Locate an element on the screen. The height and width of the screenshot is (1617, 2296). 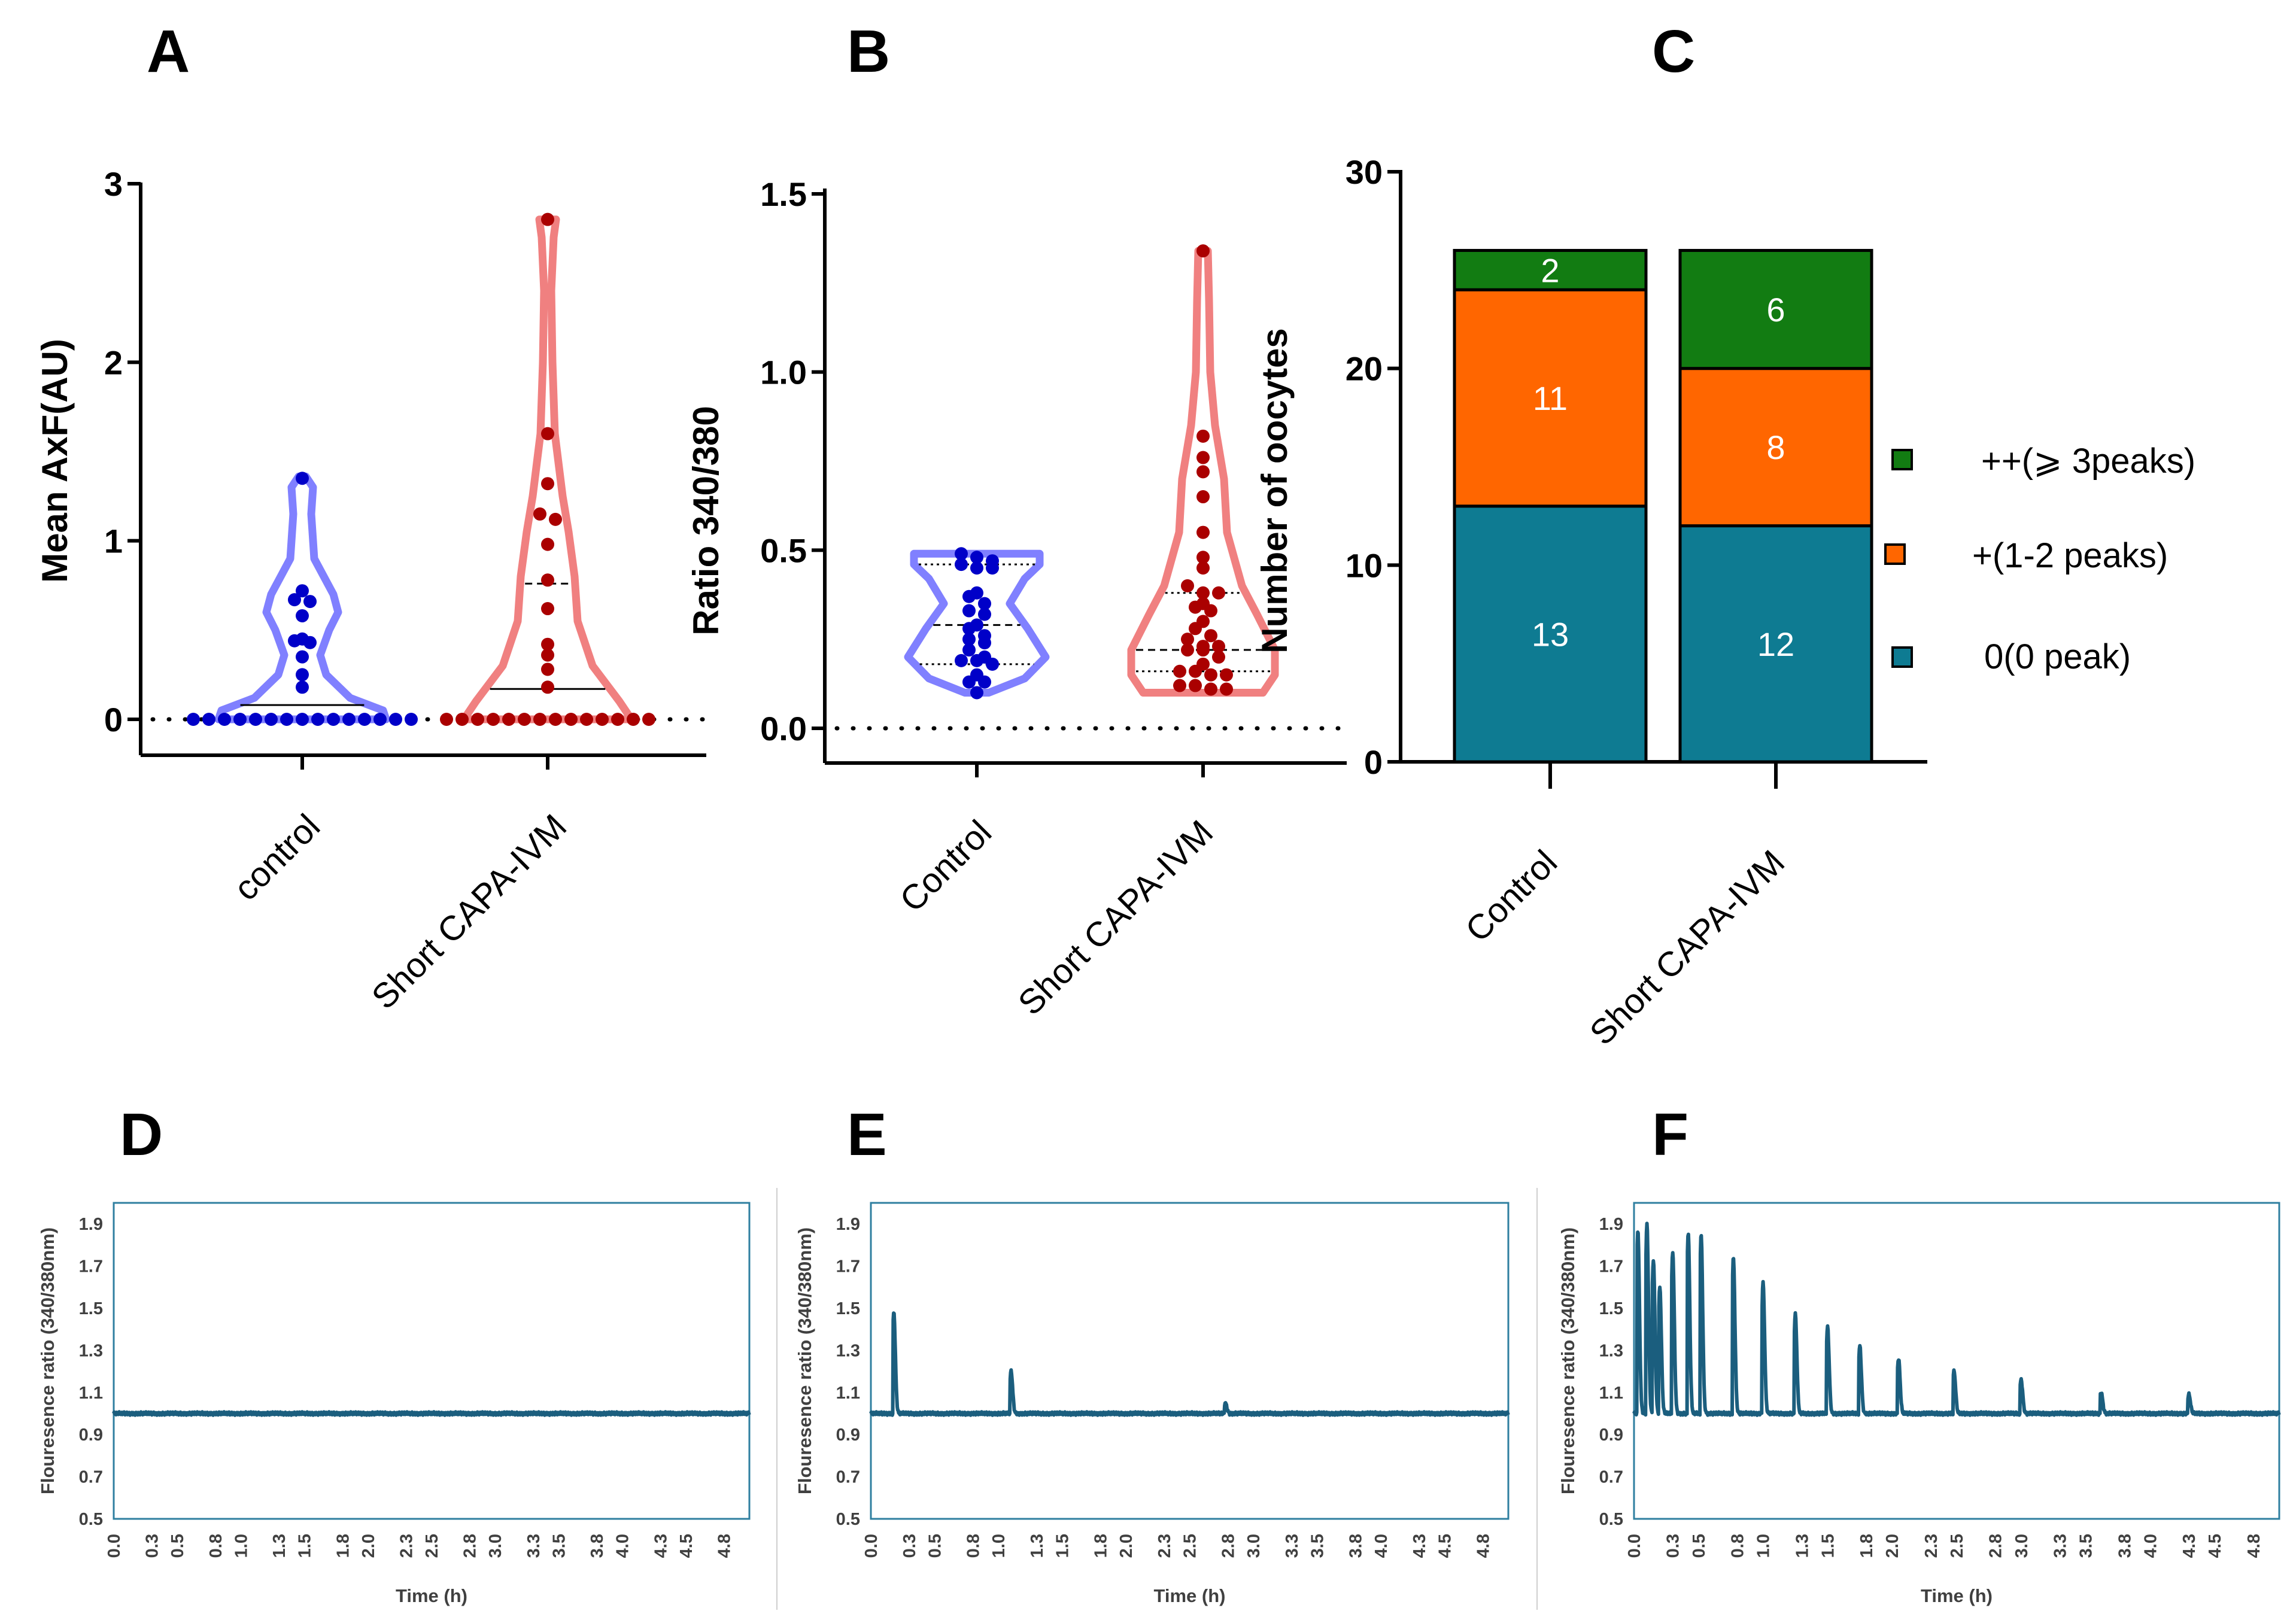
panel-letter-d: D is located at coordinates (141, 1134).